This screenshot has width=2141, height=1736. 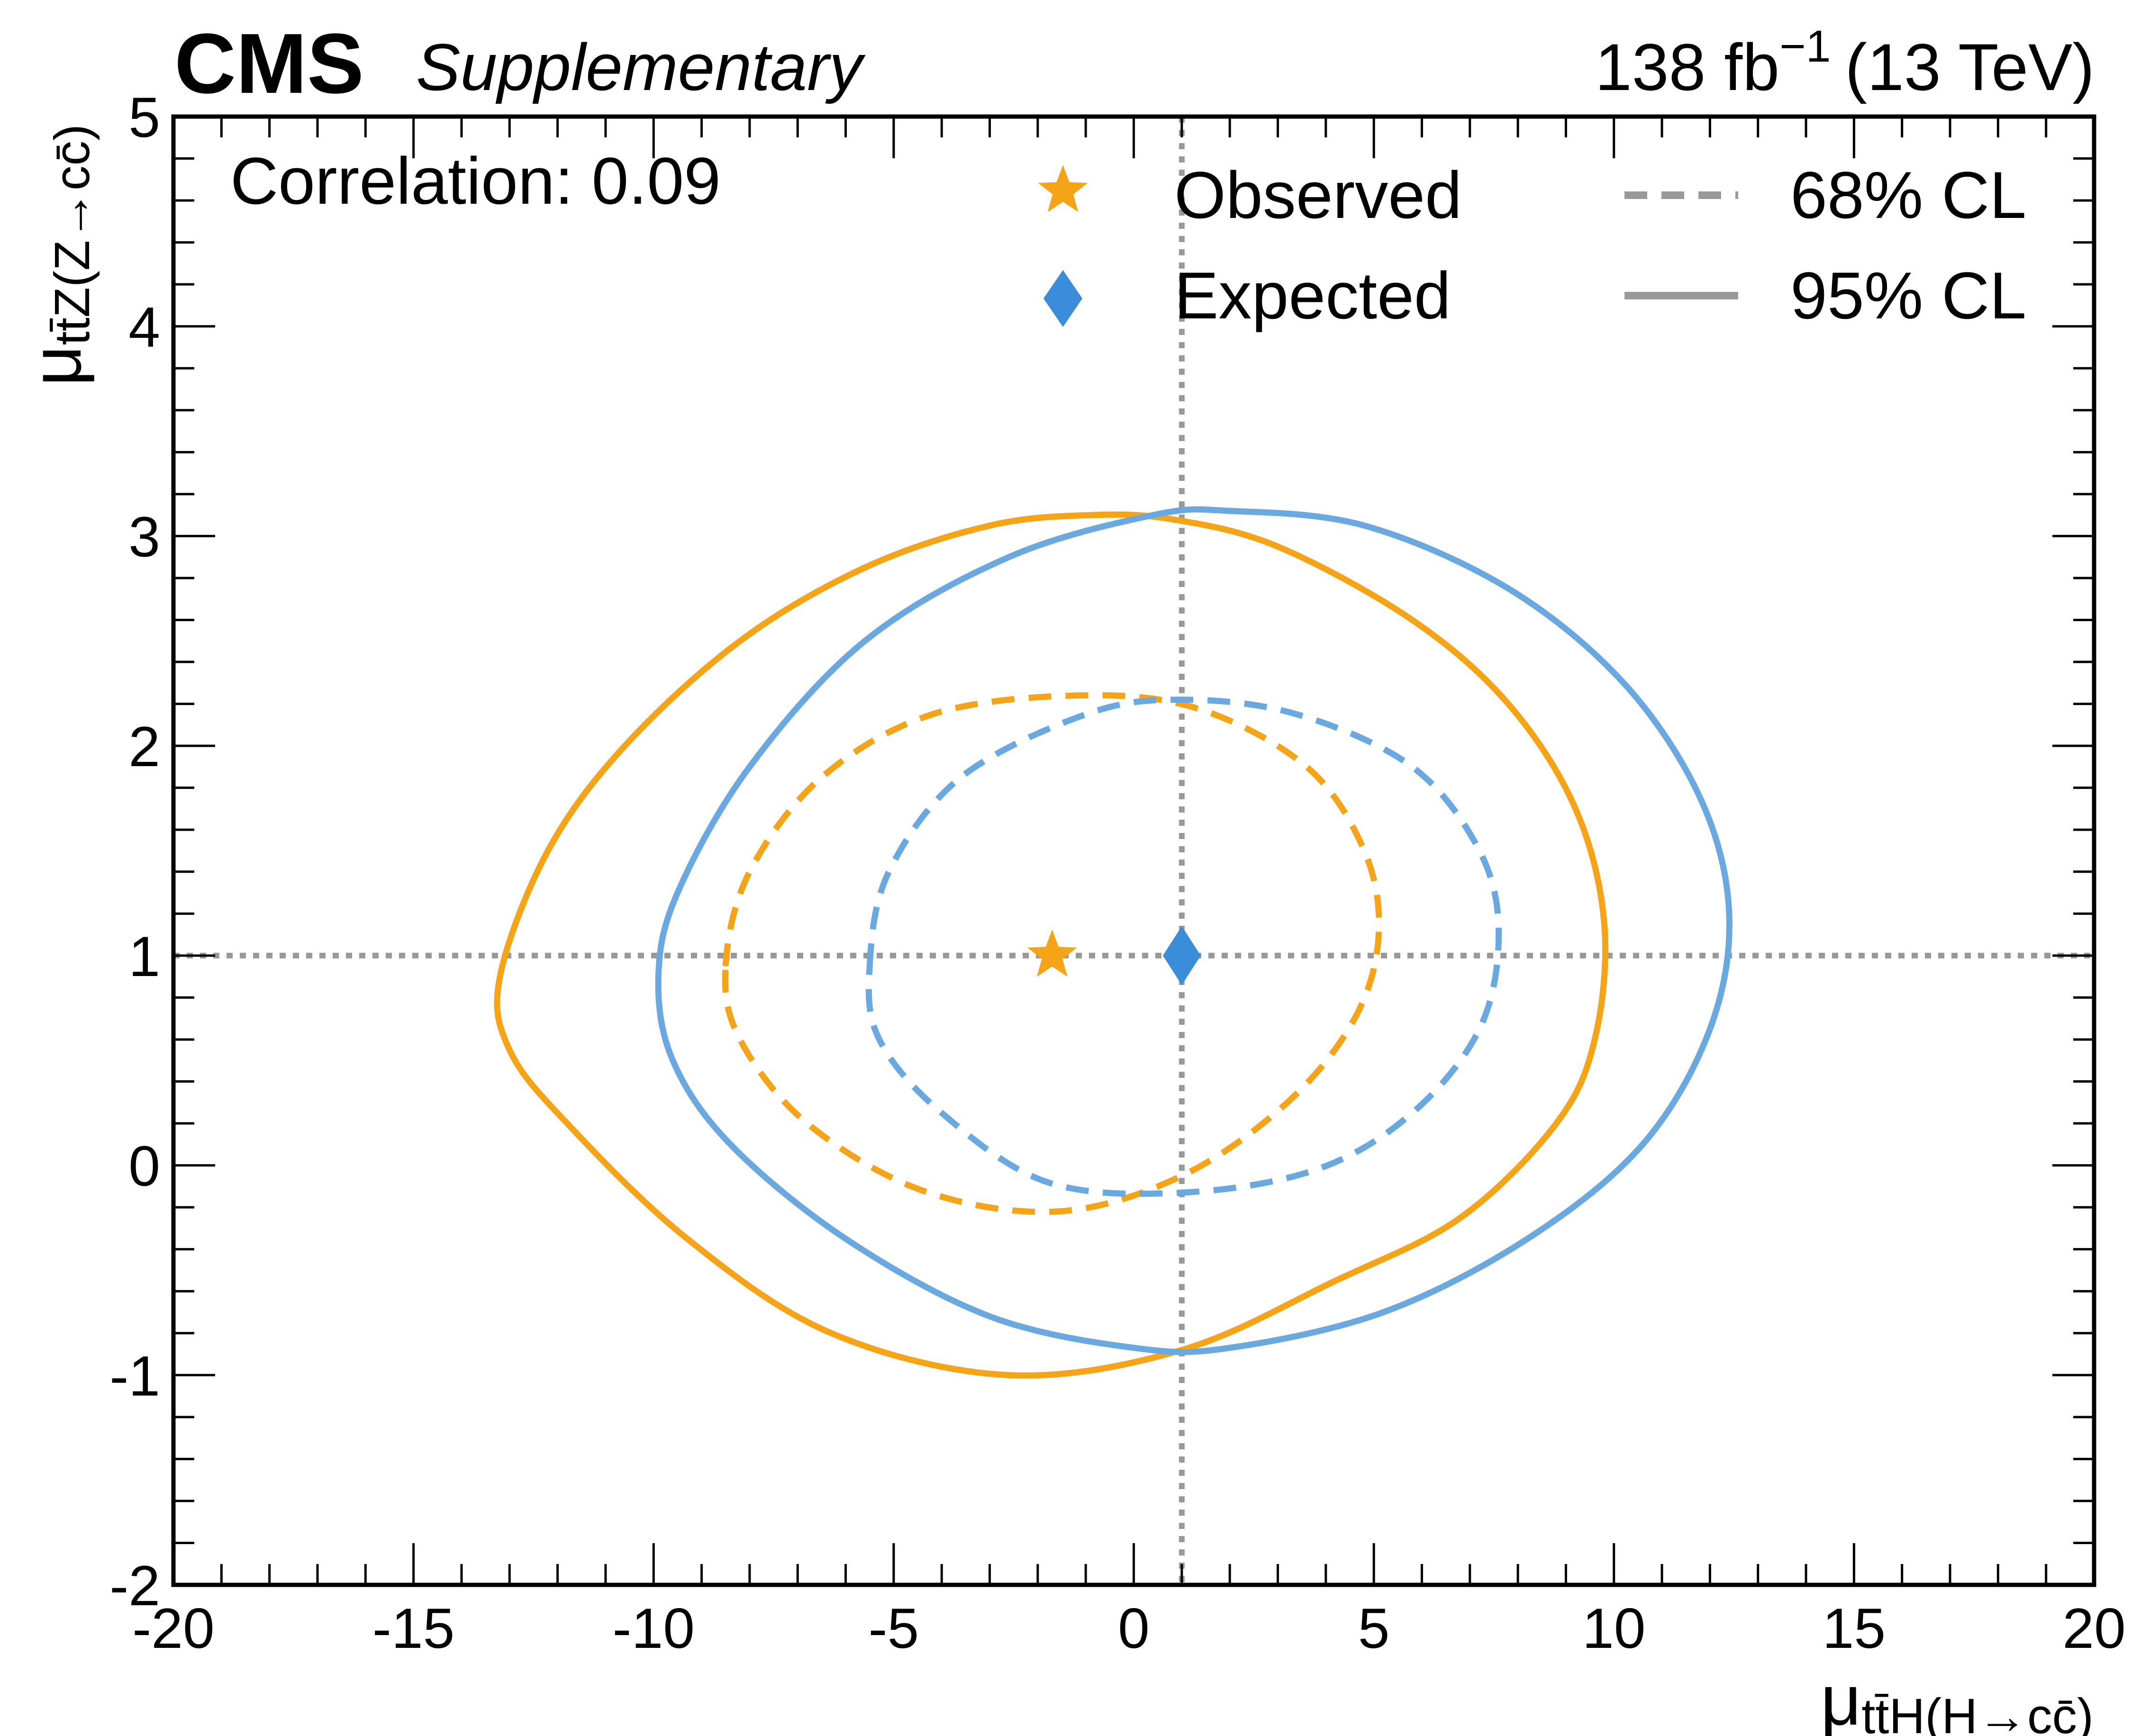 I want to click on legend-expected-diamond-icon, so click(x=1062, y=298).